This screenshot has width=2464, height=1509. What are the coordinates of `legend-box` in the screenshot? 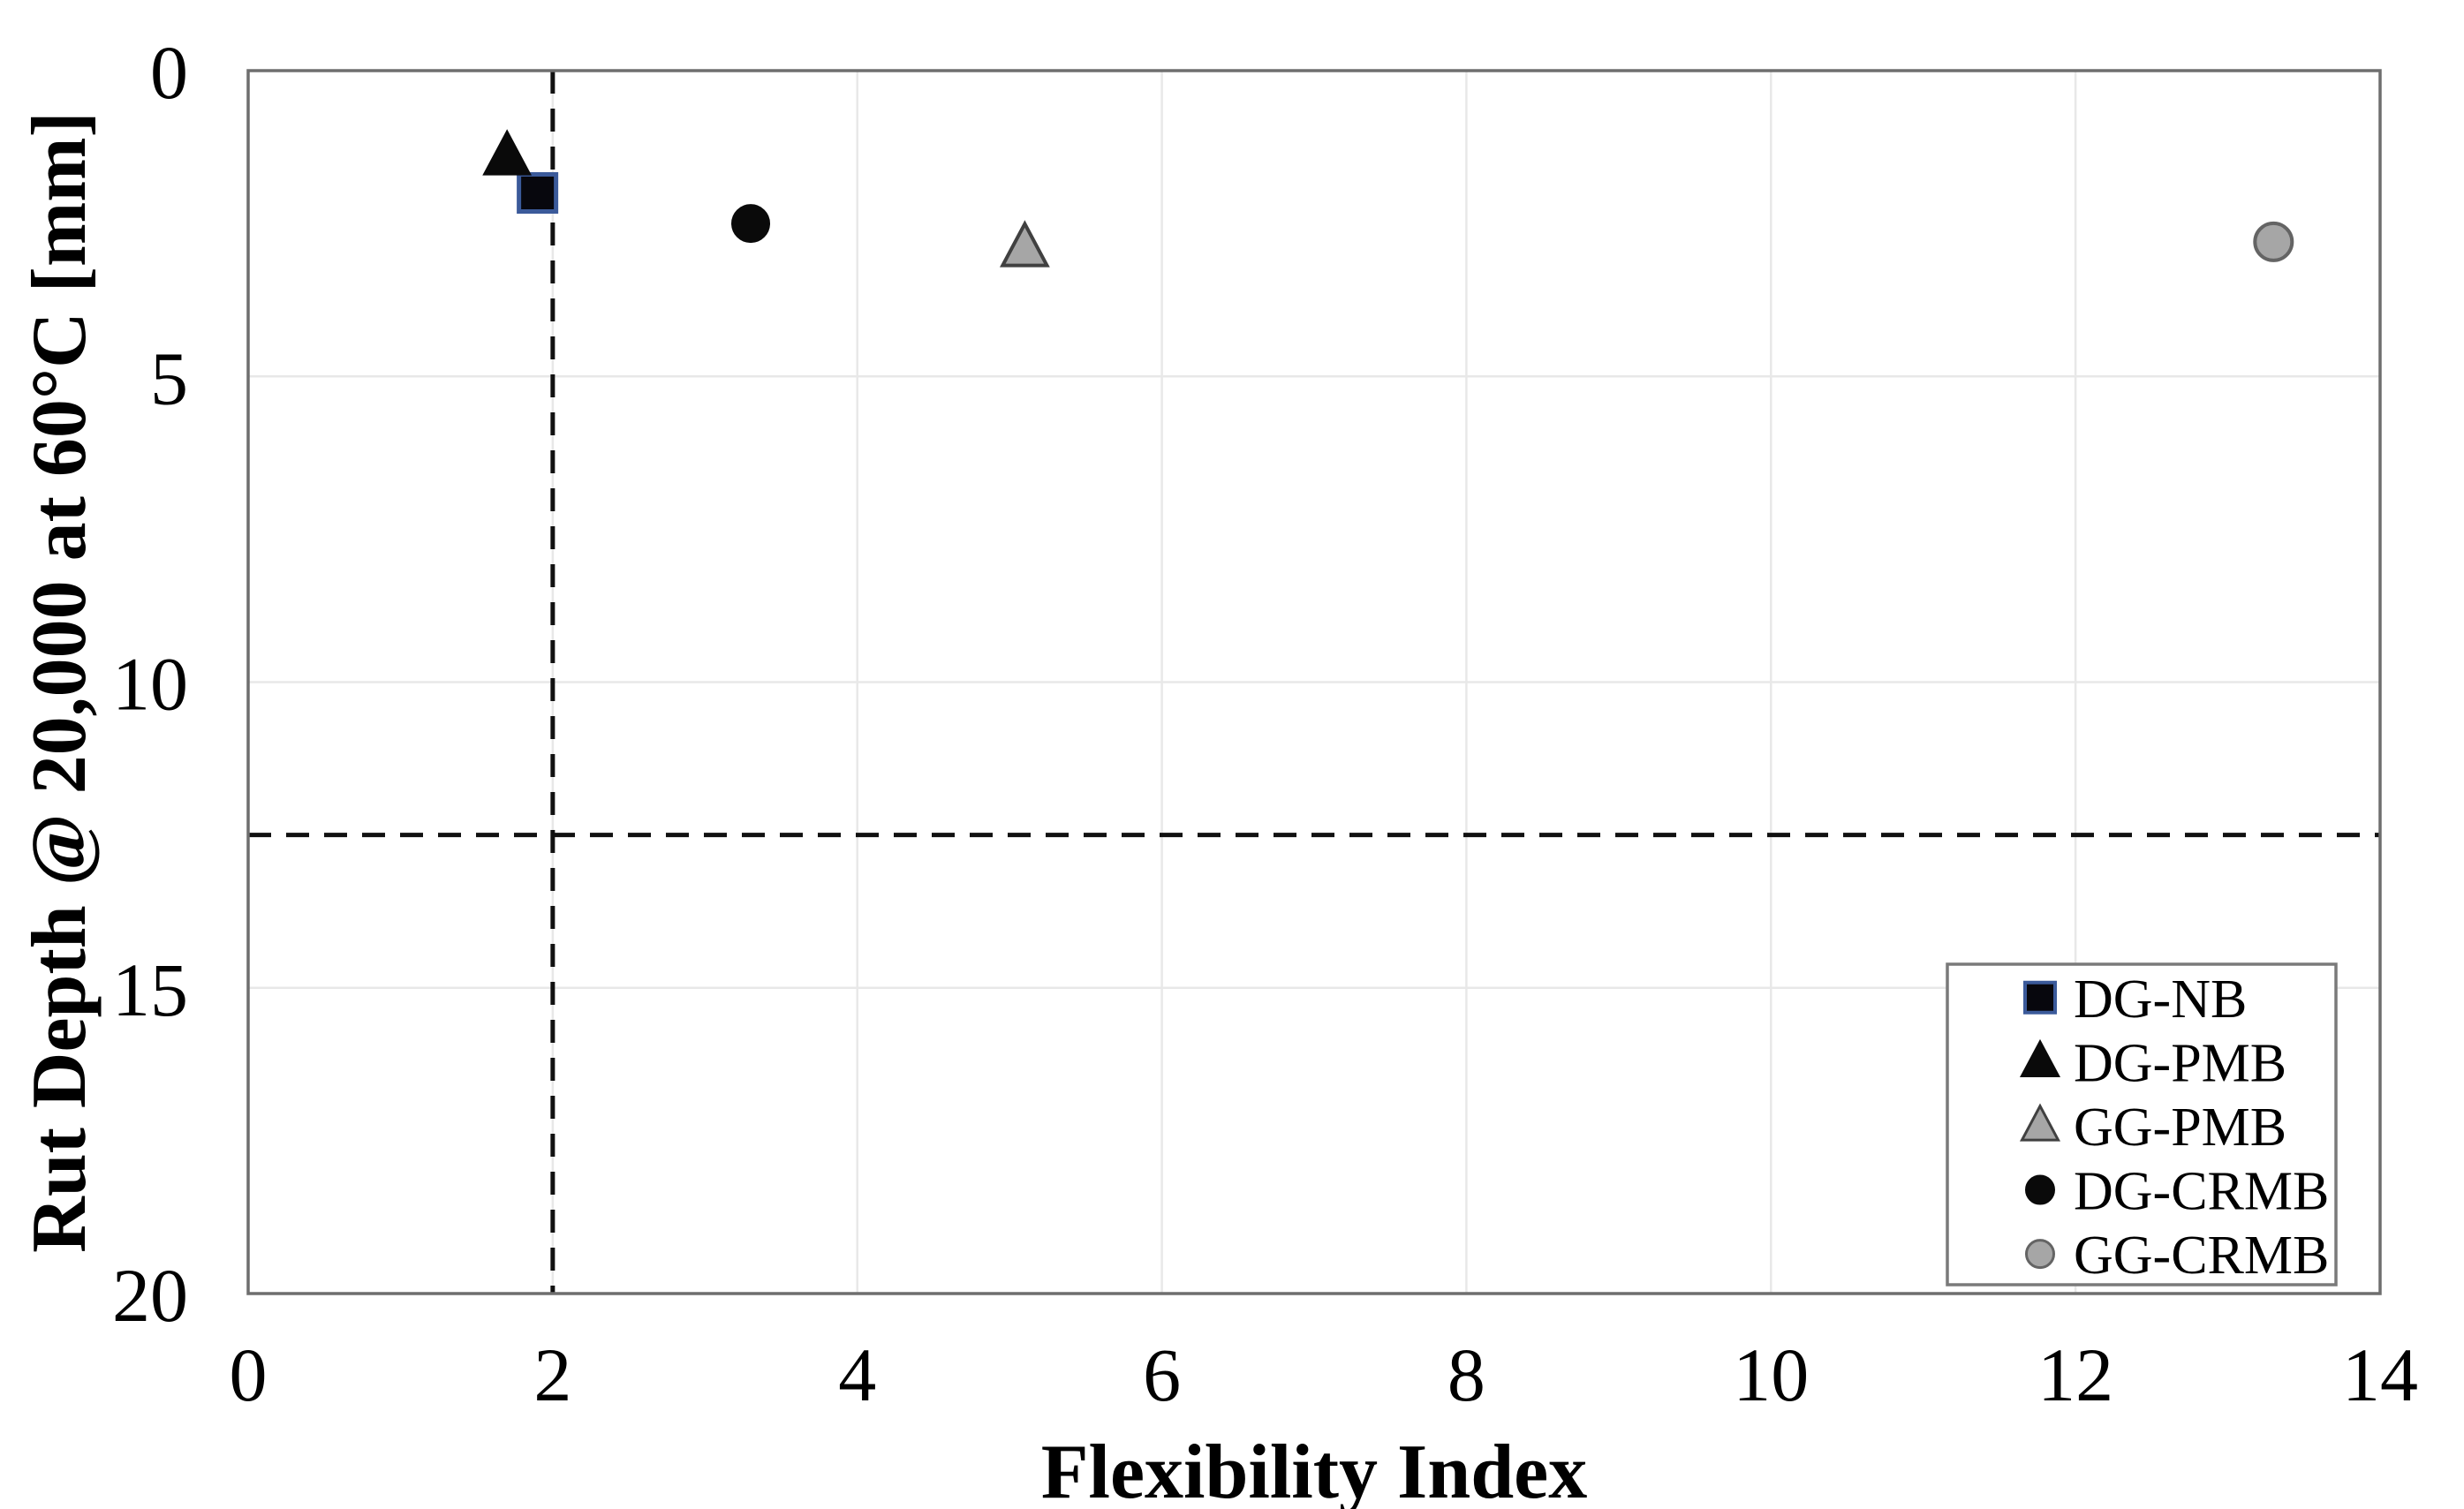 It's located at (2142, 1124).